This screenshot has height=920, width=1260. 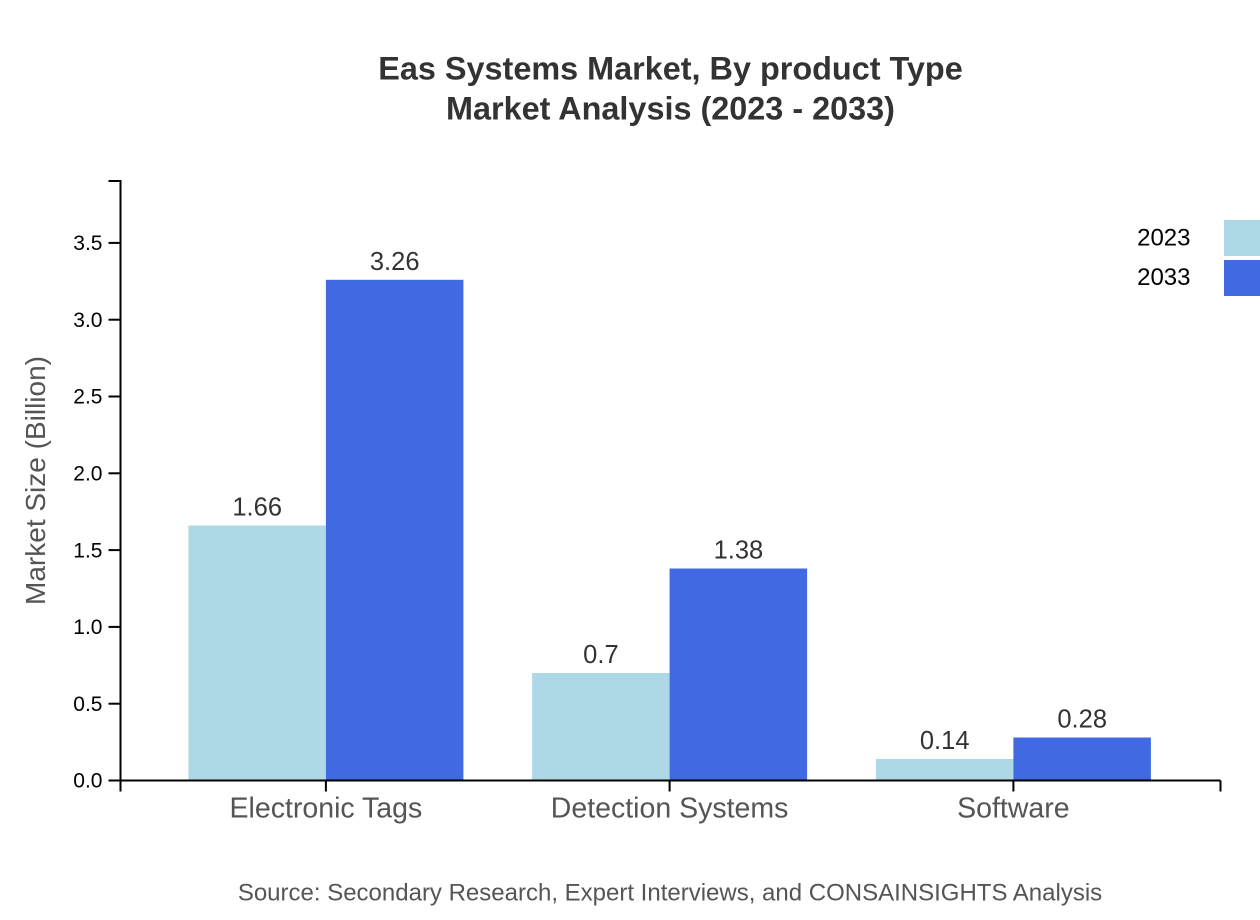 What do you see at coordinates (1163, 277) in the screenshot?
I see `svg-text: 2033` at bounding box center [1163, 277].